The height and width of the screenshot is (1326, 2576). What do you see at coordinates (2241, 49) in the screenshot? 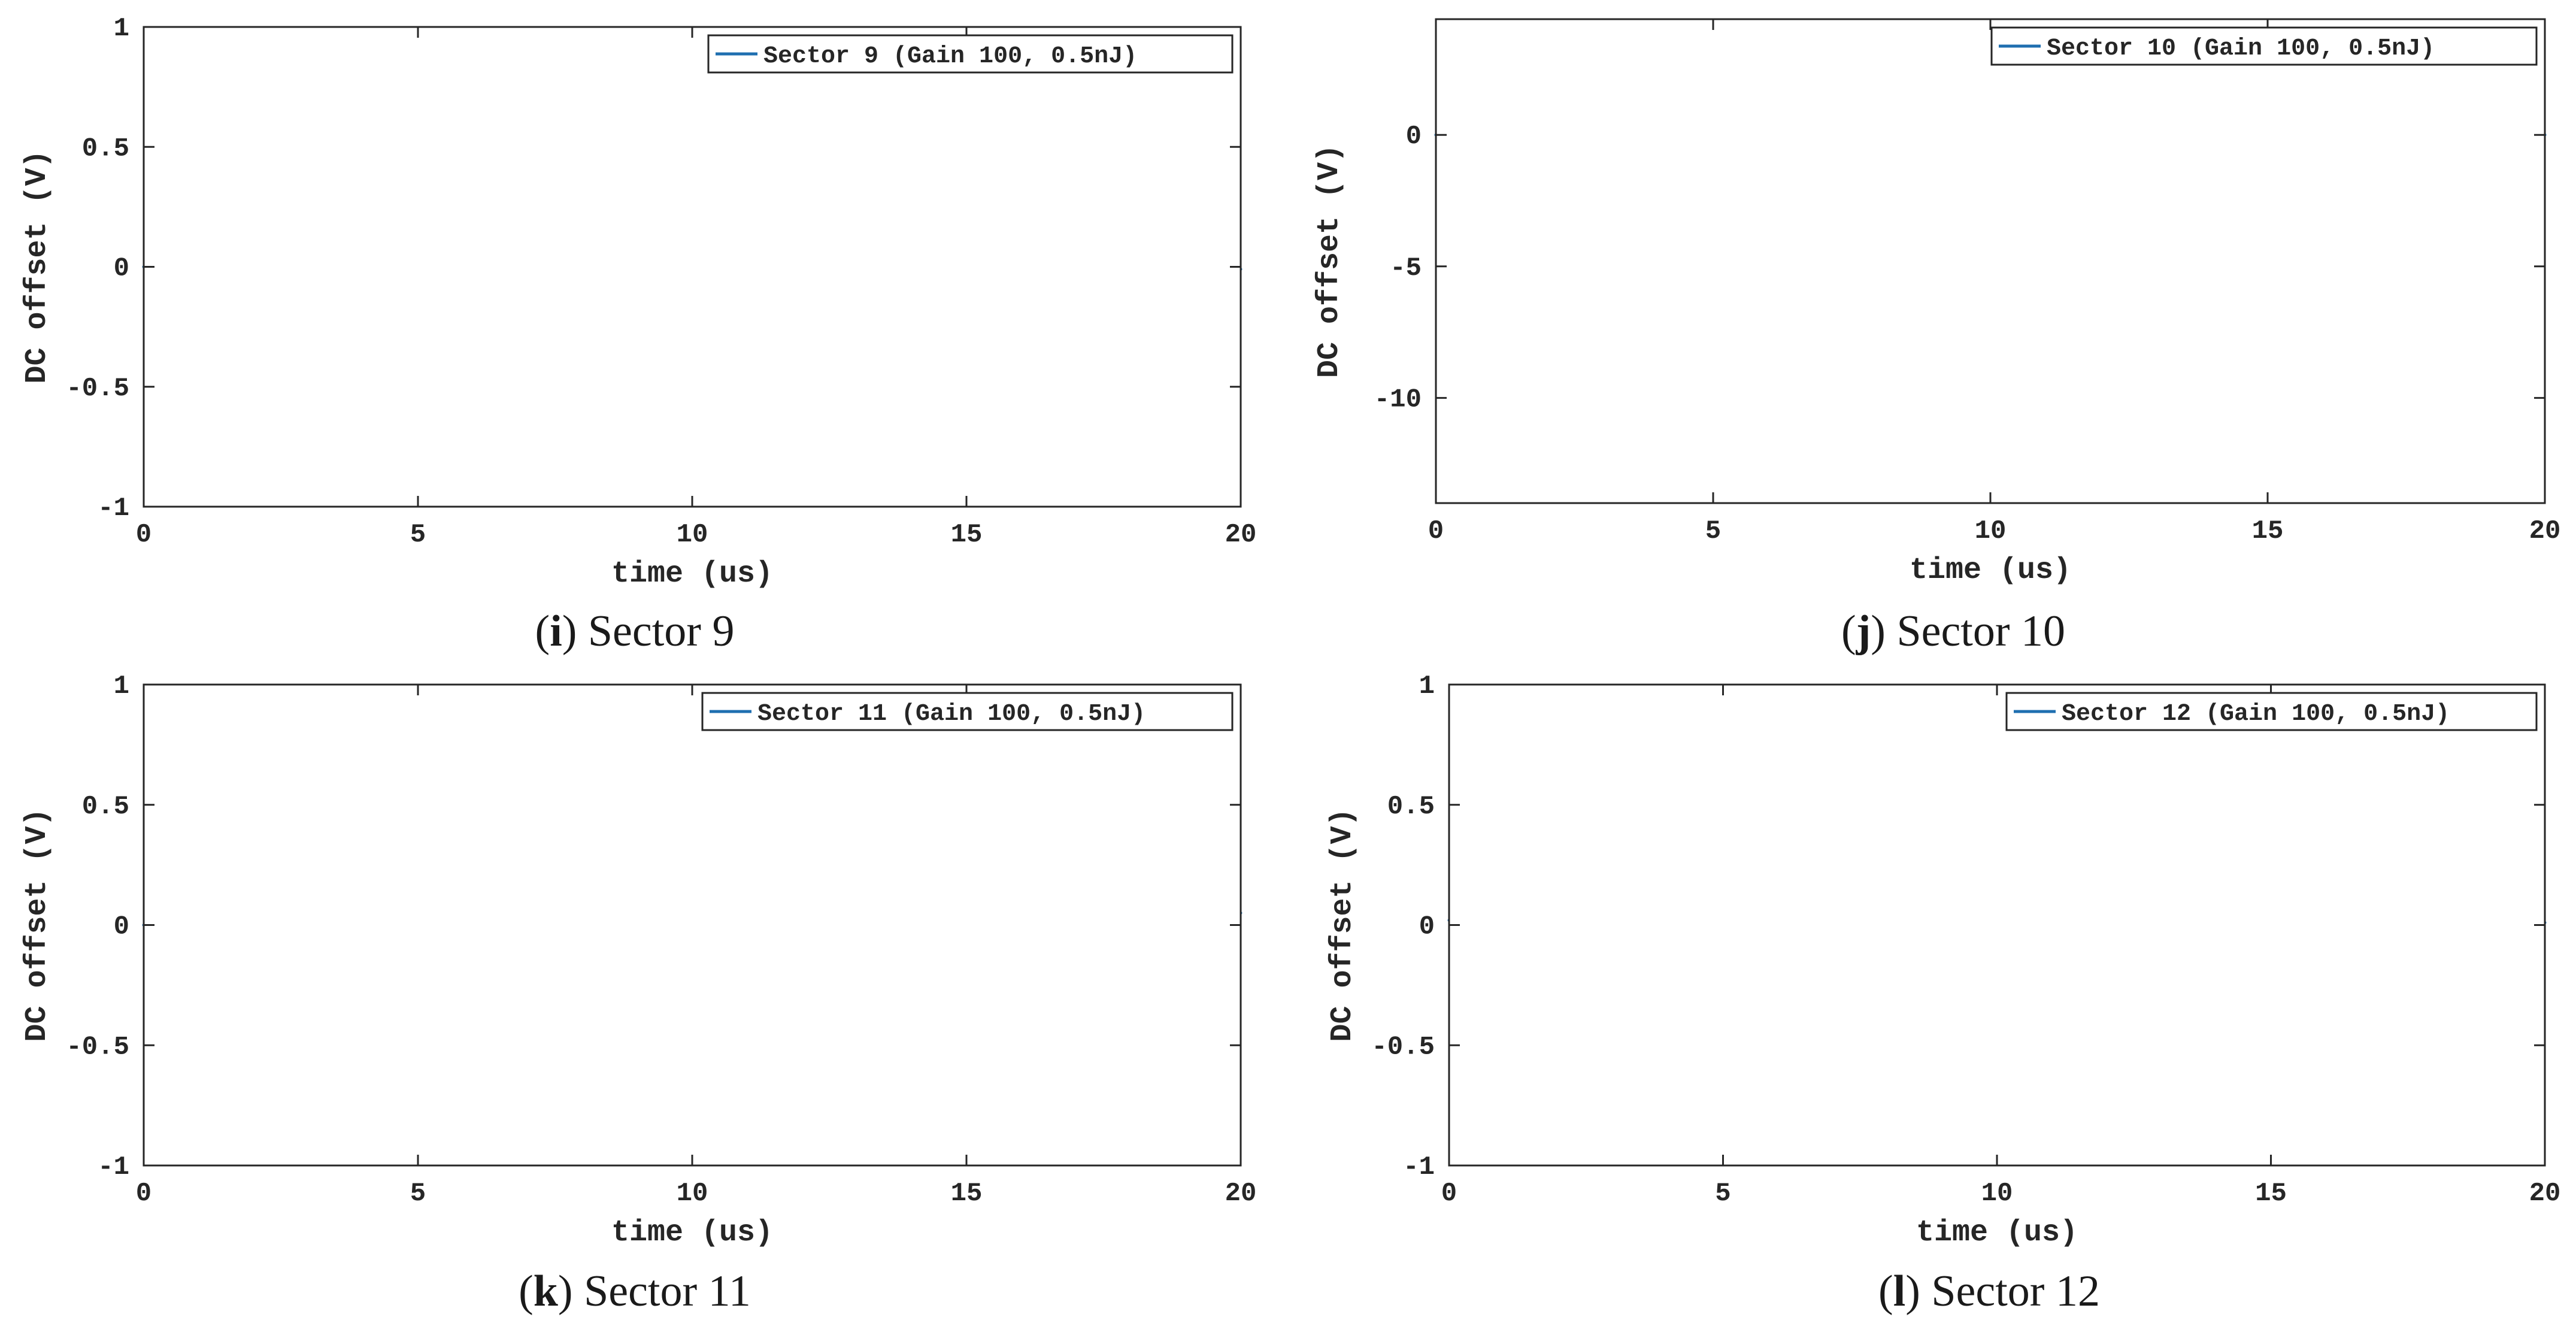
I see `legend-entry: Sector 10 (Gain 100, 0.5nJ)` at bounding box center [2241, 49].